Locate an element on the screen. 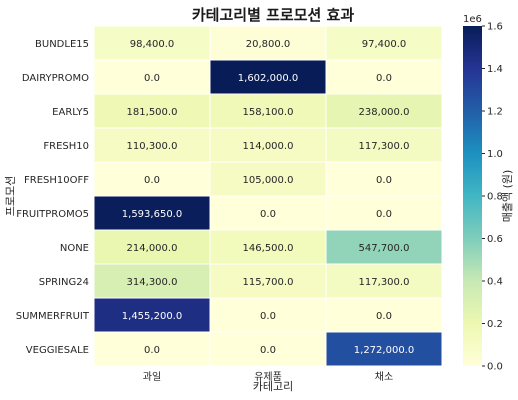 The image size is (518, 400). cell-value-label: 97,400.0 is located at coordinates (384, 44).